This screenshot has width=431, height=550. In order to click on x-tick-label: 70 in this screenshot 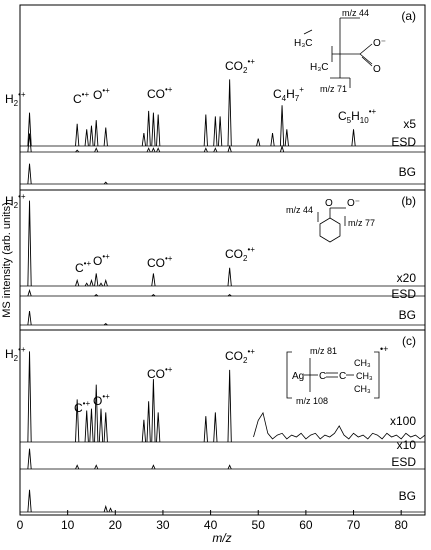, I will do `click(354, 525)`.